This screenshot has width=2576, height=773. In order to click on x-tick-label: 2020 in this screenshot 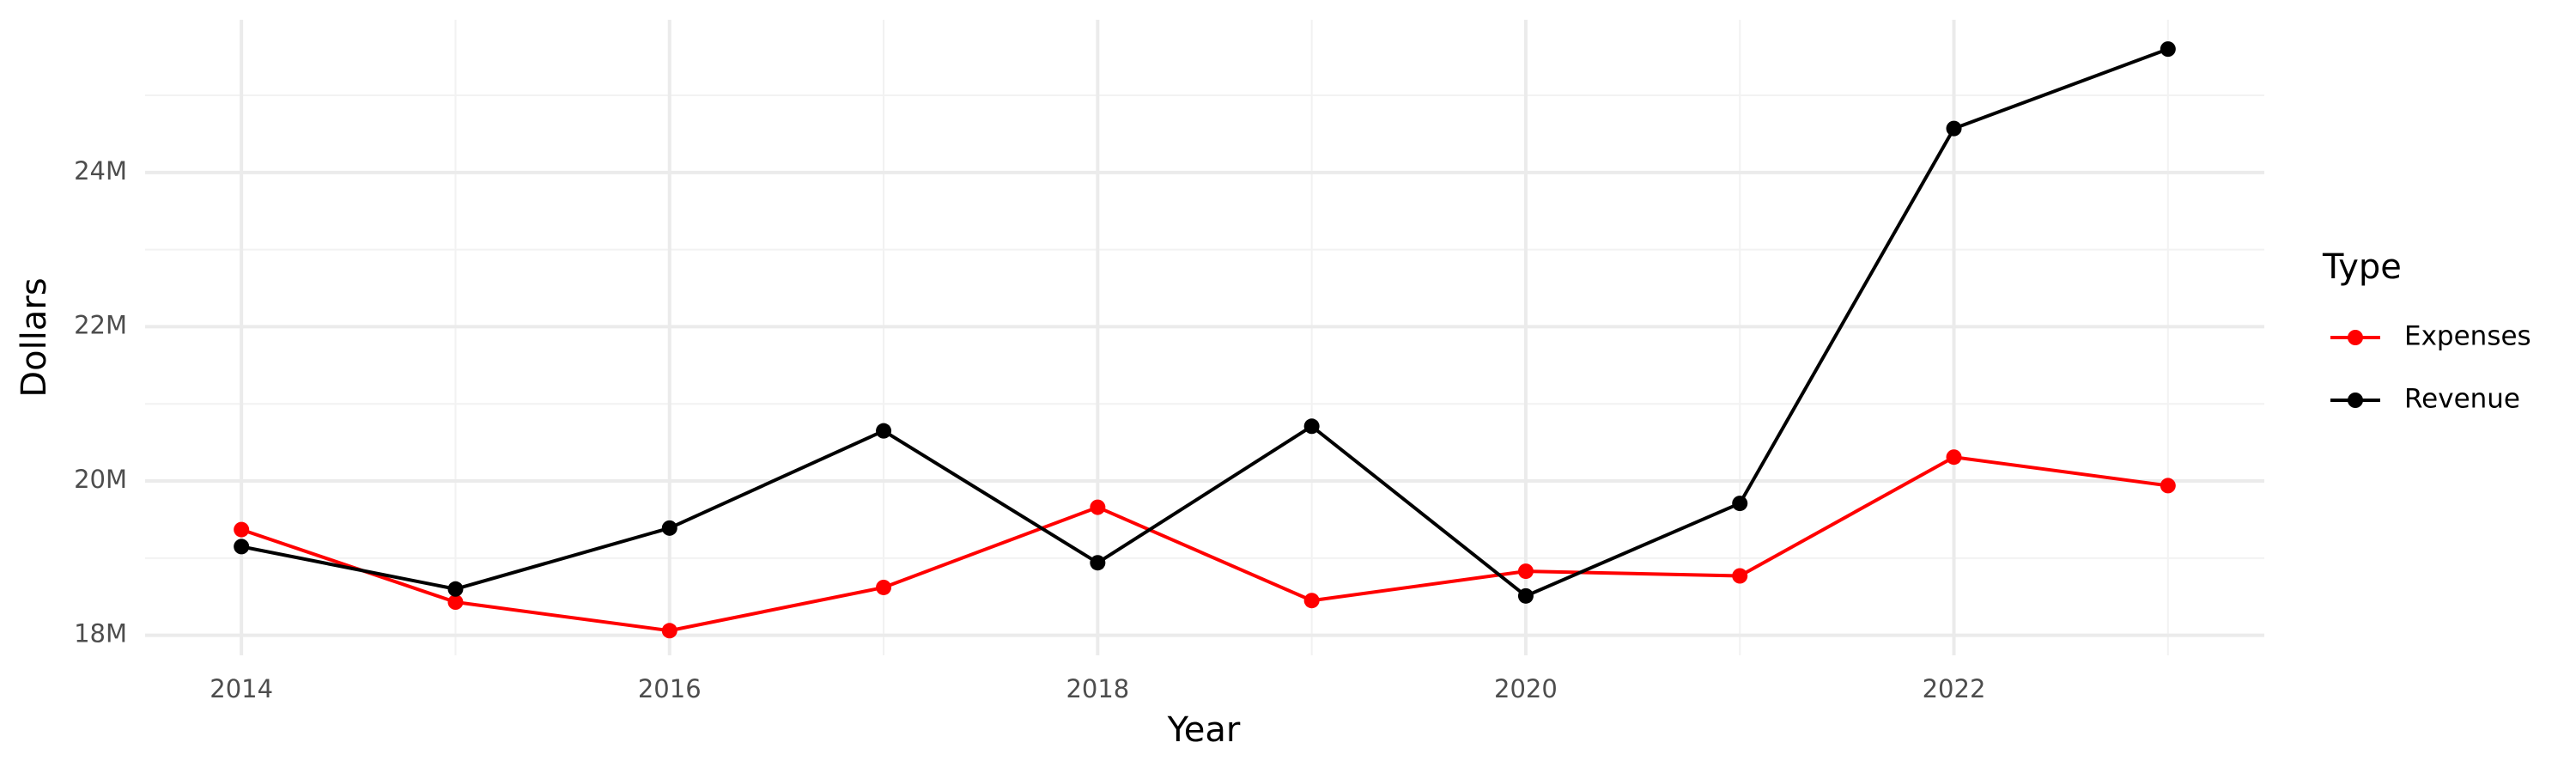, I will do `click(1526, 688)`.